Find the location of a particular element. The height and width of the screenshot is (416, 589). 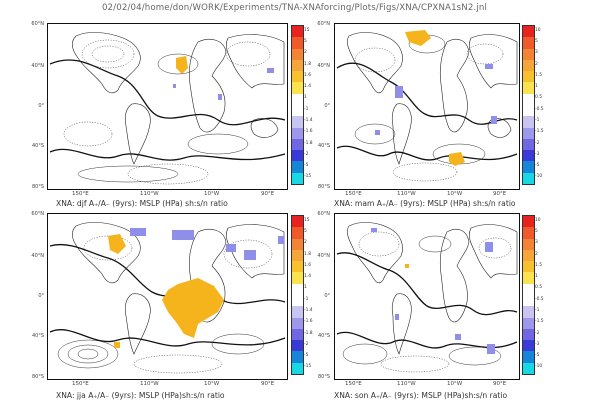

coastline-asia is located at coordinates (493, 61).